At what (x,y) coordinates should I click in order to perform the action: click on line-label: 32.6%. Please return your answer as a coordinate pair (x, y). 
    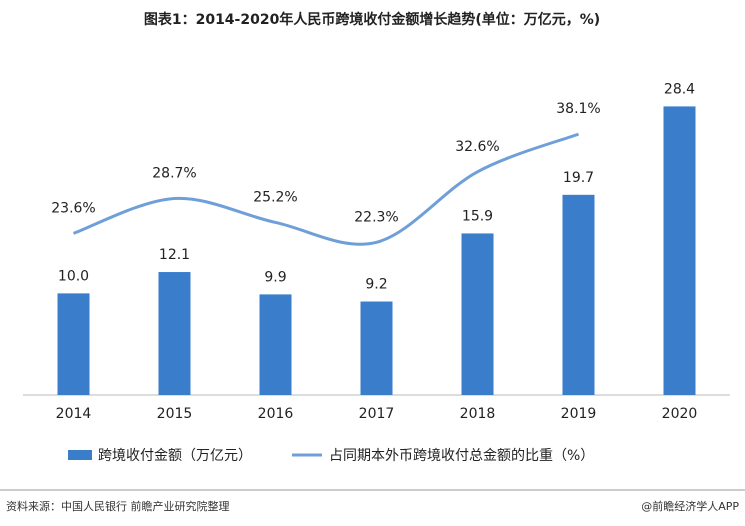
    Looking at the image, I should click on (477, 147).